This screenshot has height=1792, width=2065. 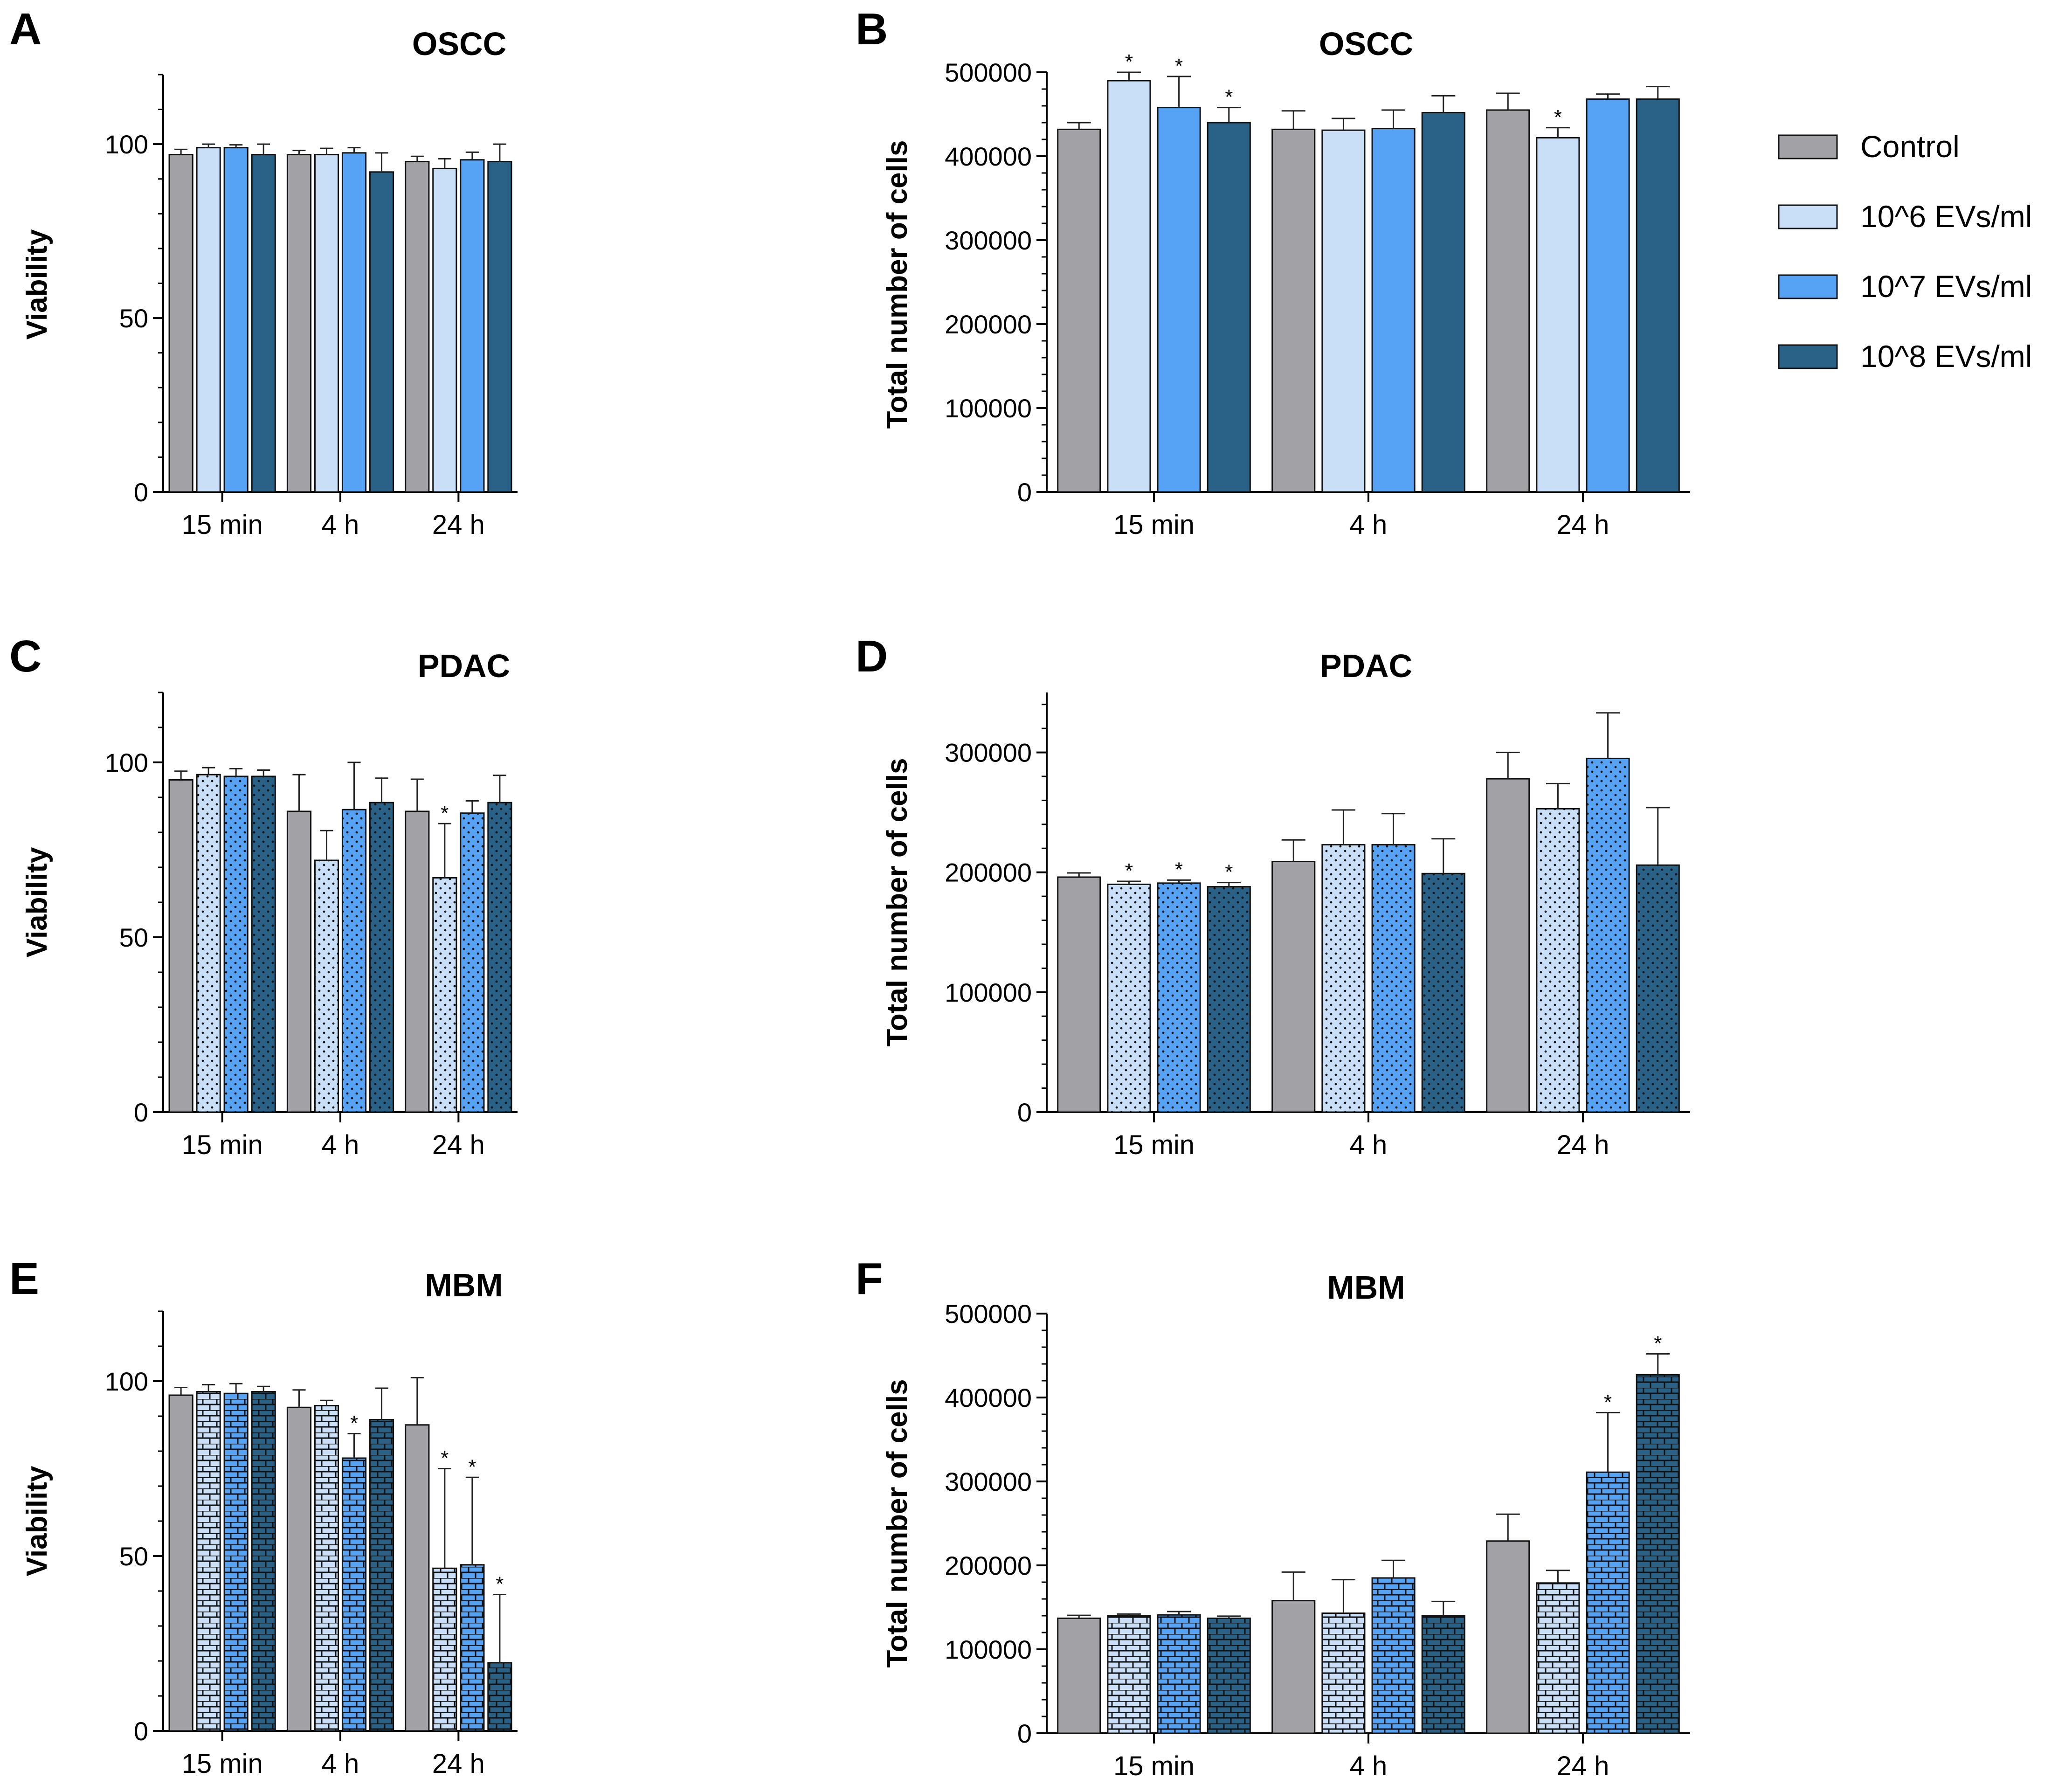 I want to click on legend-label-108-evs-ml: 10^8 EVs/ml, so click(x=1946, y=356).